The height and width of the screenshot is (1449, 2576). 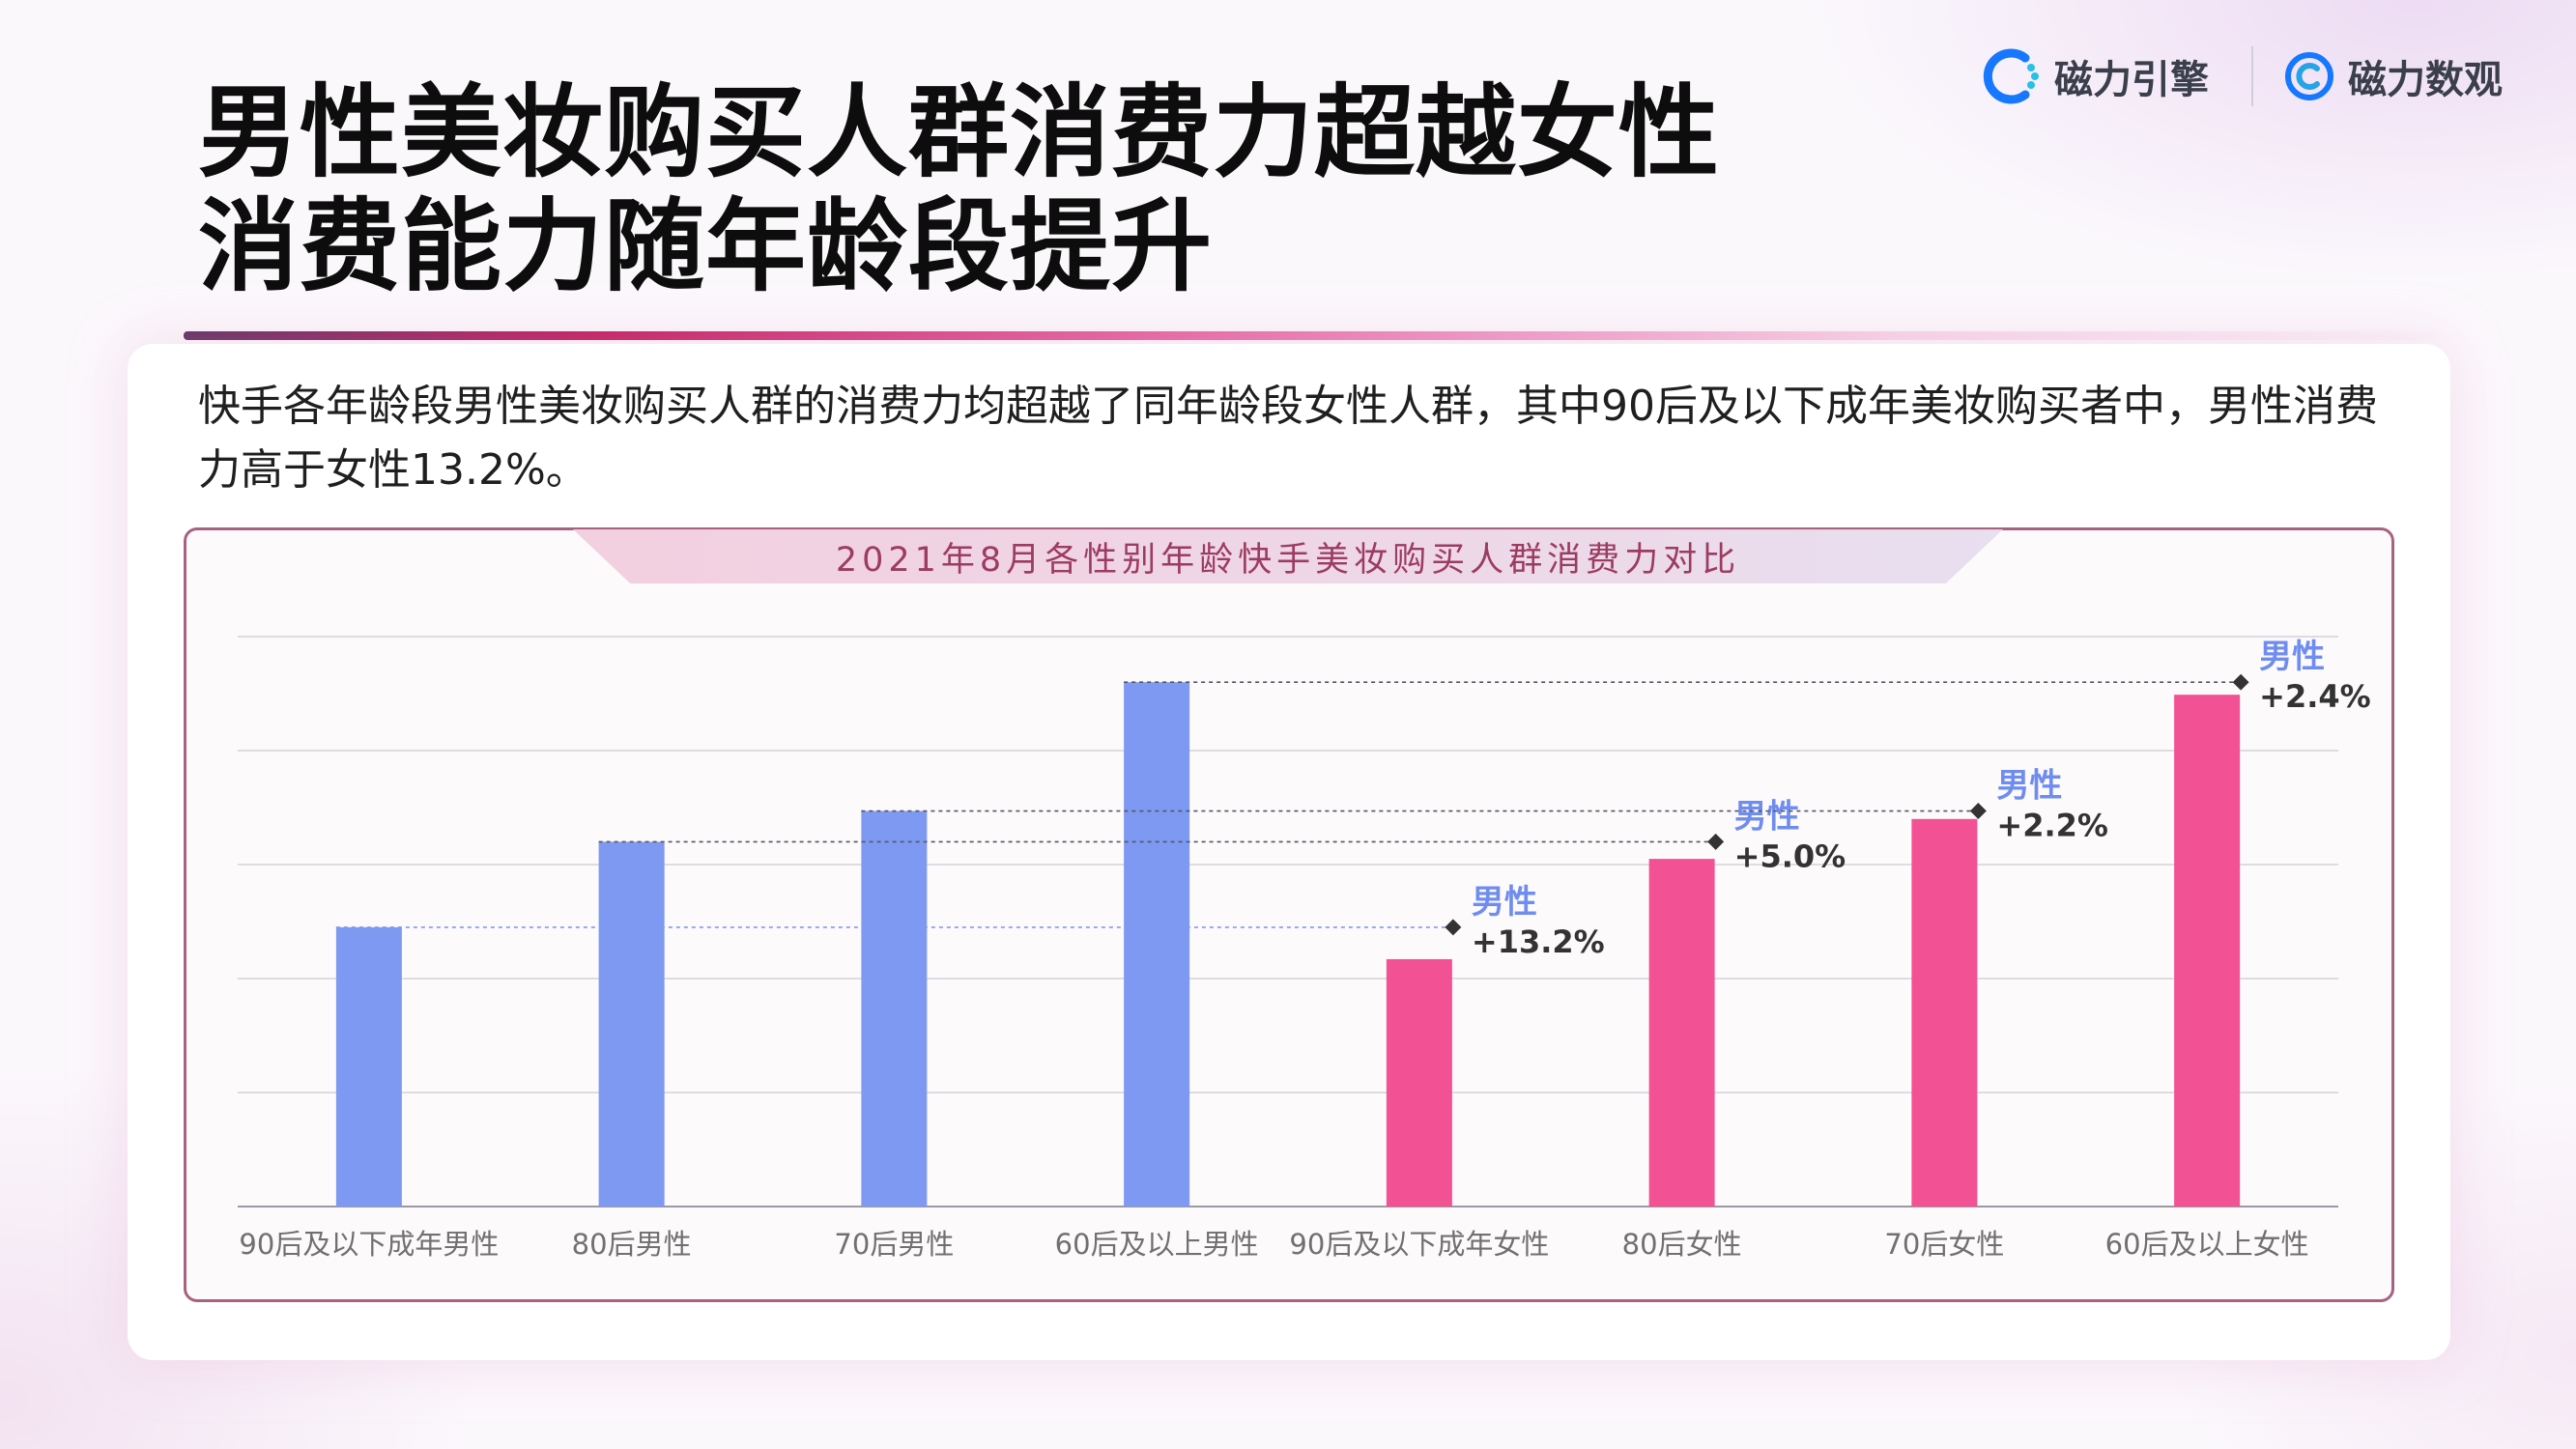 I want to click on chart-title: 2021年8月各性别年龄快手美妆购买人群消费力对比, so click(x=1288, y=560).